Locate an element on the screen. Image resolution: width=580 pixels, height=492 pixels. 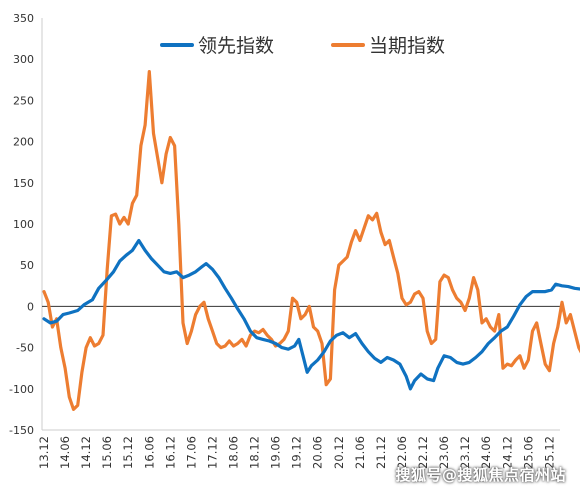
y-tick-label: 300 is located at coordinates (23, 59).